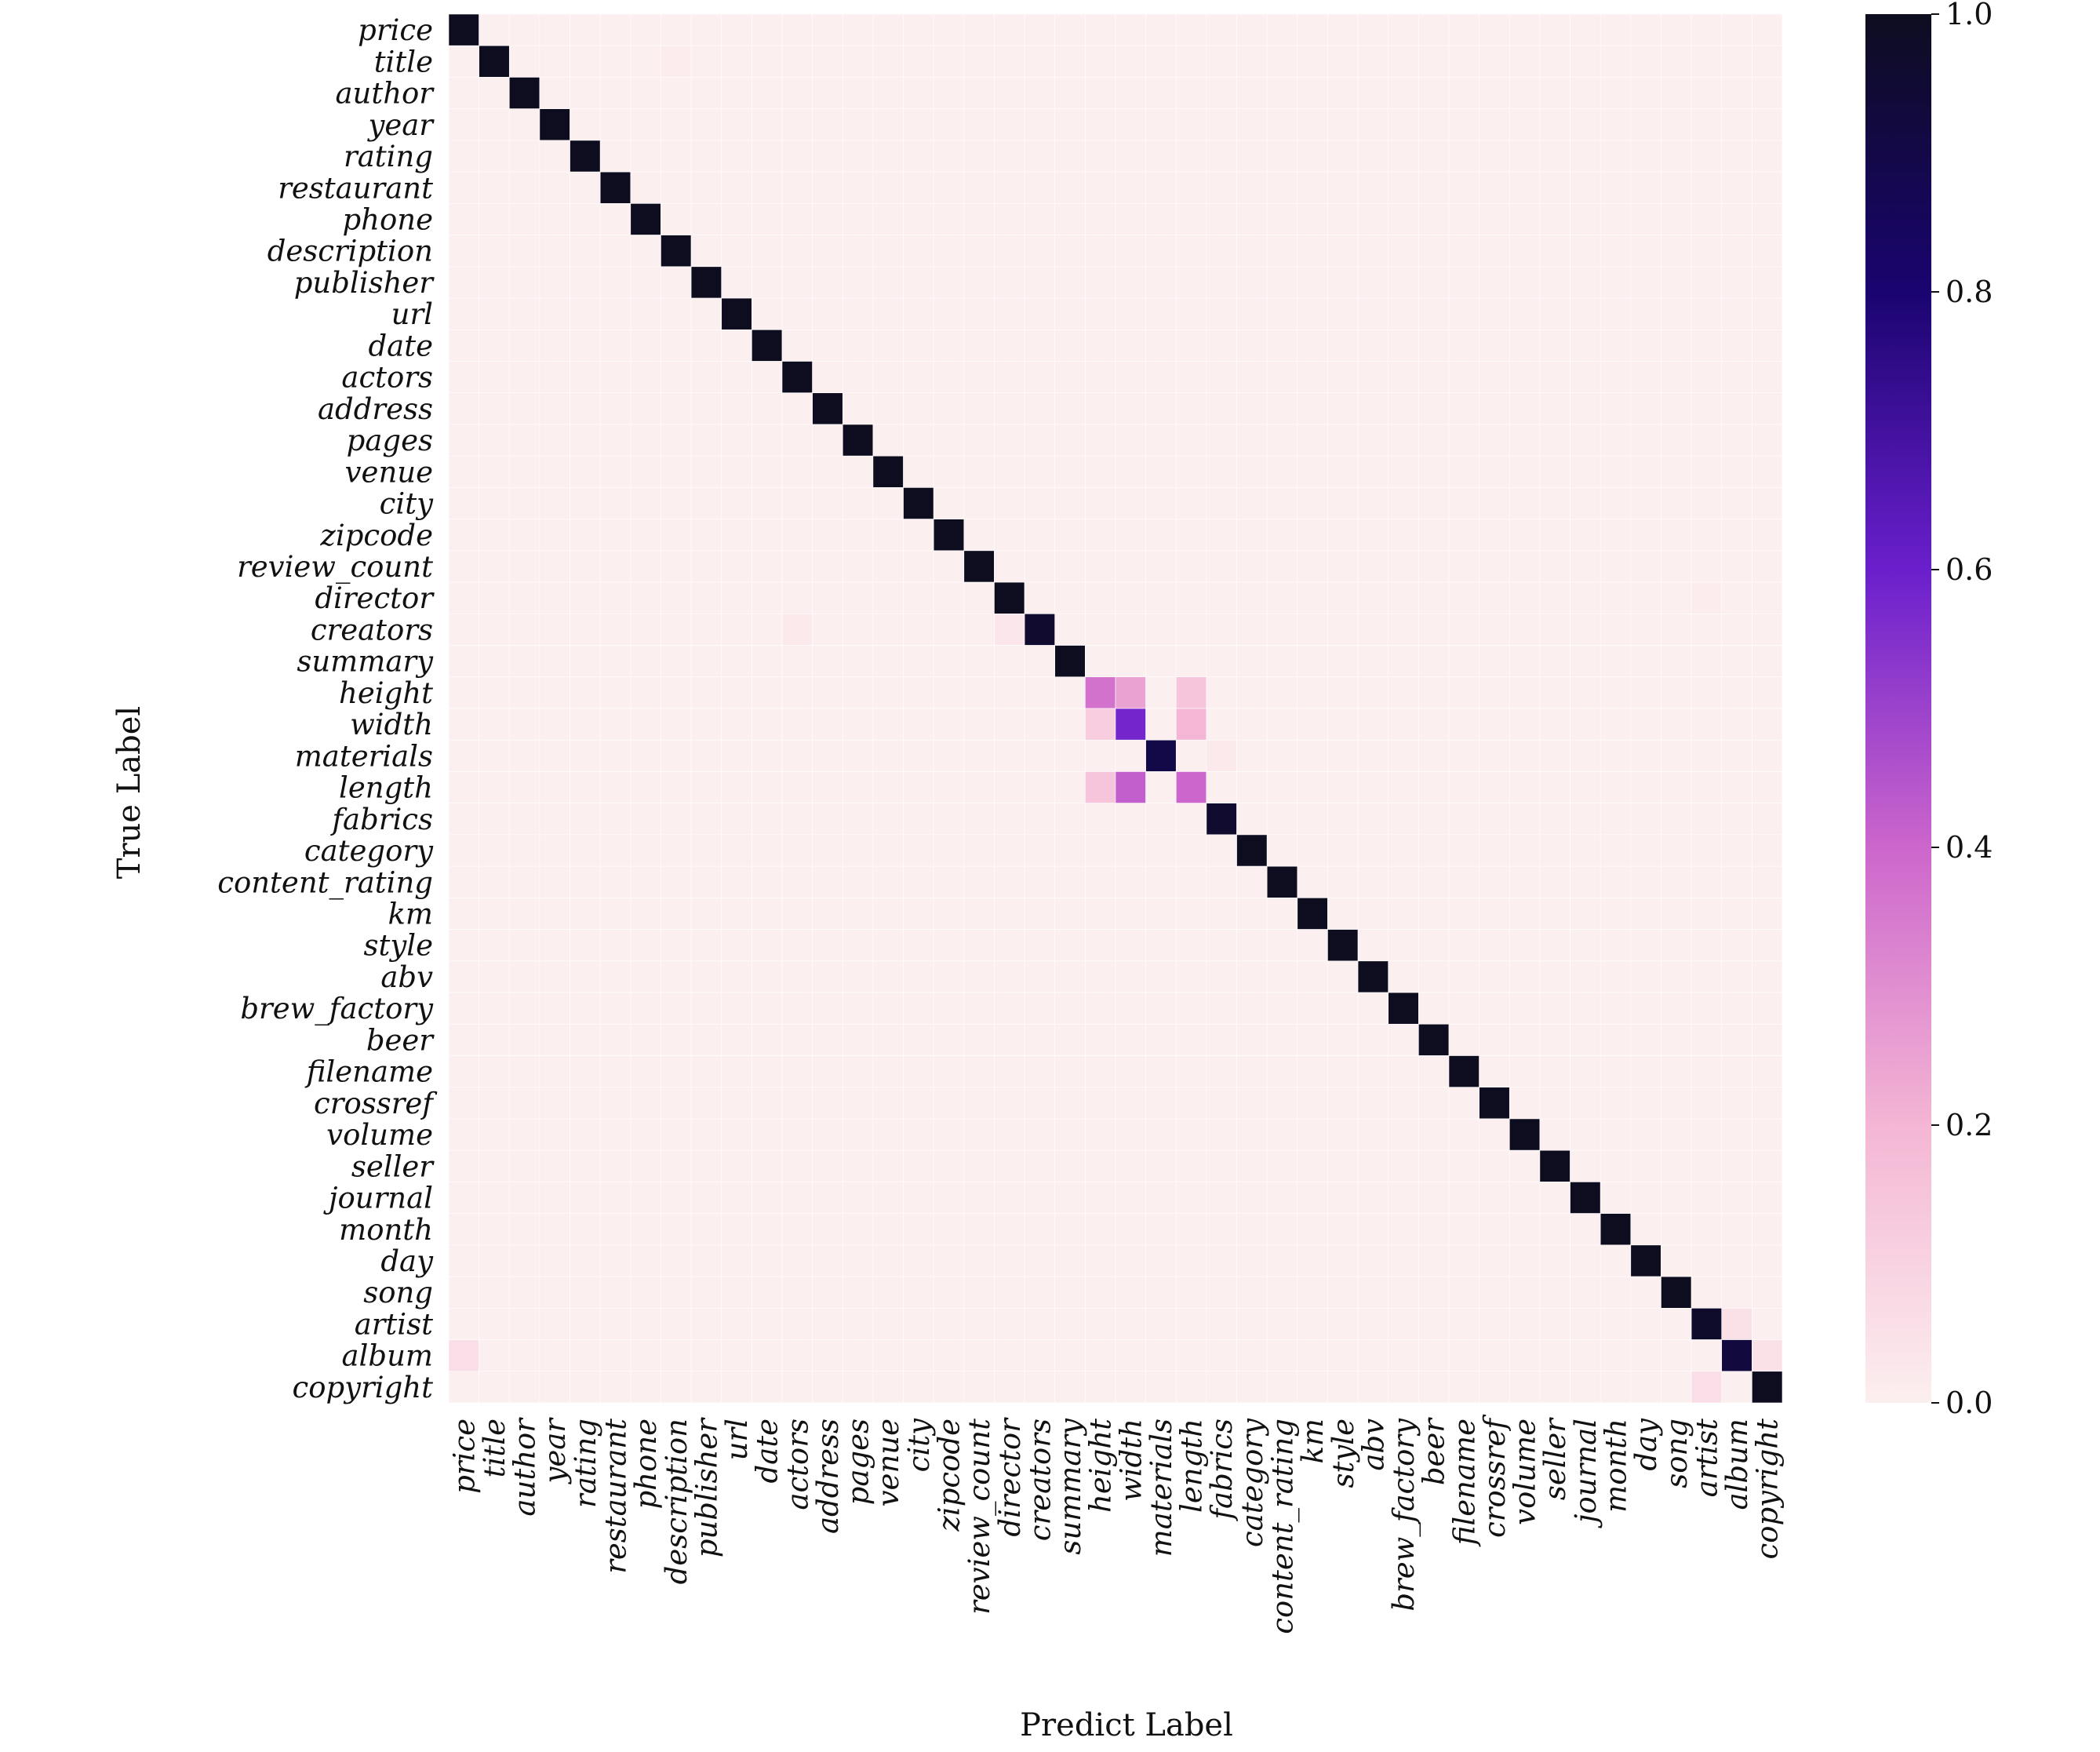 This screenshot has height=1752, width=2100. Describe the element at coordinates (335, 567) in the screenshot. I see `row-label: review_count` at that location.